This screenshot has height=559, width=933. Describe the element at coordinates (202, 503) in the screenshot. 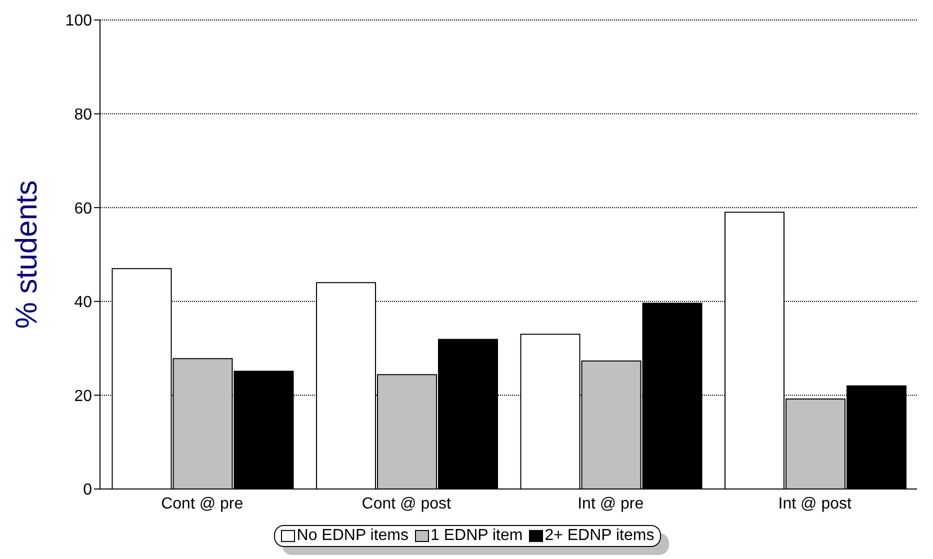

I see `x-tick-label: Cont @ pre` at that location.